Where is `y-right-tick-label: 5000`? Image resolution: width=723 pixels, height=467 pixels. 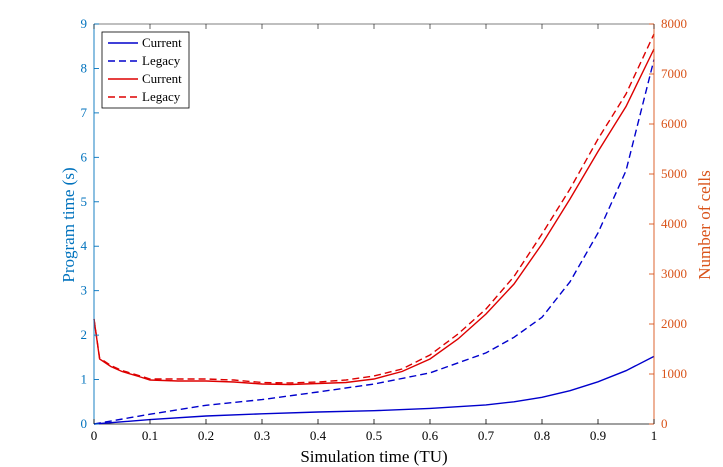
y-right-tick-label: 5000 is located at coordinates (674, 173).